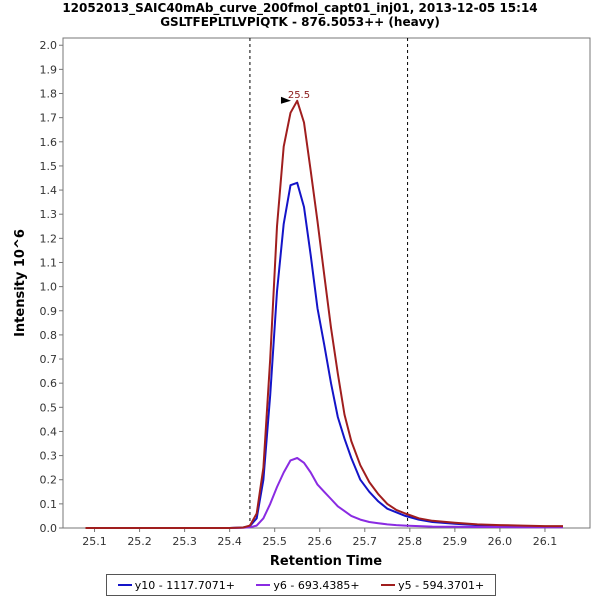 Image resolution: width=600 pixels, height=600 pixels. I want to click on y-tick-label: 2.0, so click(49, 45).